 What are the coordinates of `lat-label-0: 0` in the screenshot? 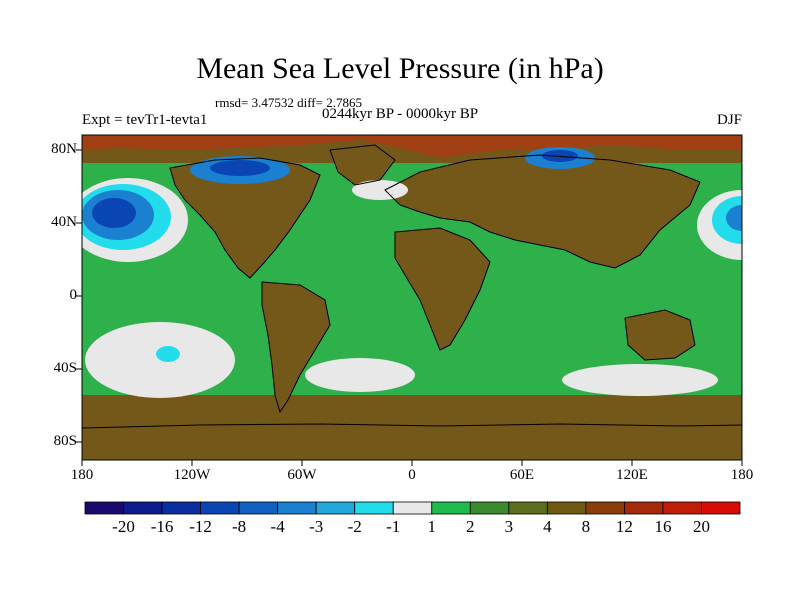 It's located at (73, 295).